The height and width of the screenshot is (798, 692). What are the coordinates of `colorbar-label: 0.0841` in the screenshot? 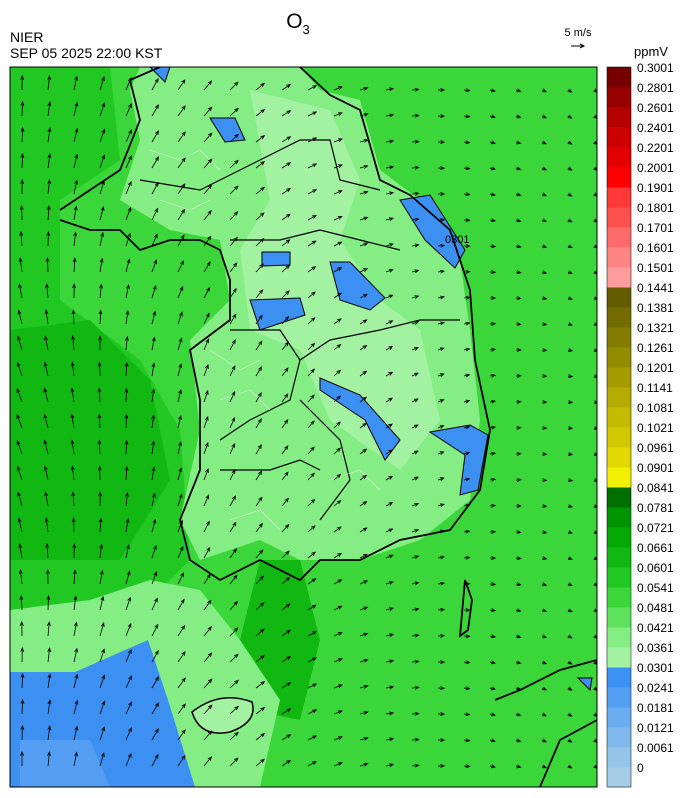 It's located at (655, 488).